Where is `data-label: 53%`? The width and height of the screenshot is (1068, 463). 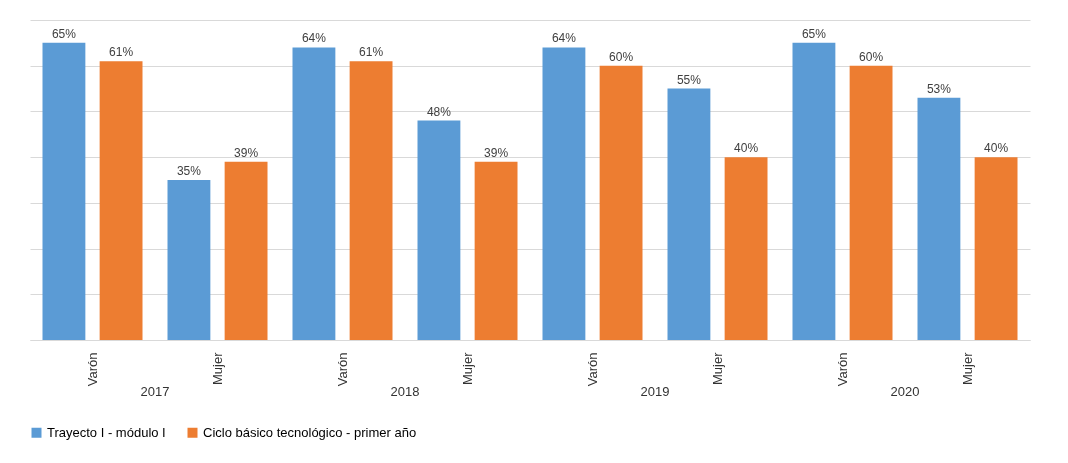
data-label: 53% is located at coordinates (939, 88).